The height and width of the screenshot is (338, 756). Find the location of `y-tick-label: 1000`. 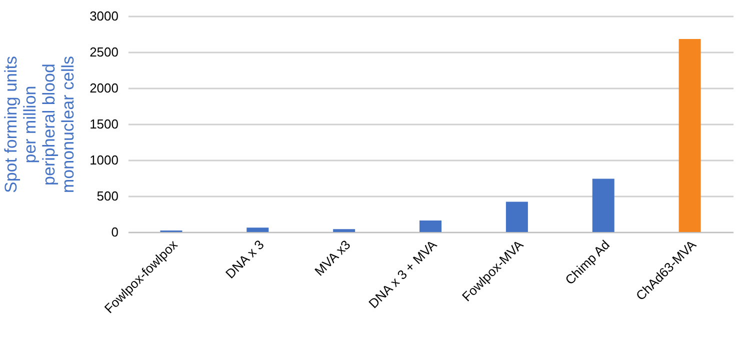

y-tick-label: 1000 is located at coordinates (104, 160).